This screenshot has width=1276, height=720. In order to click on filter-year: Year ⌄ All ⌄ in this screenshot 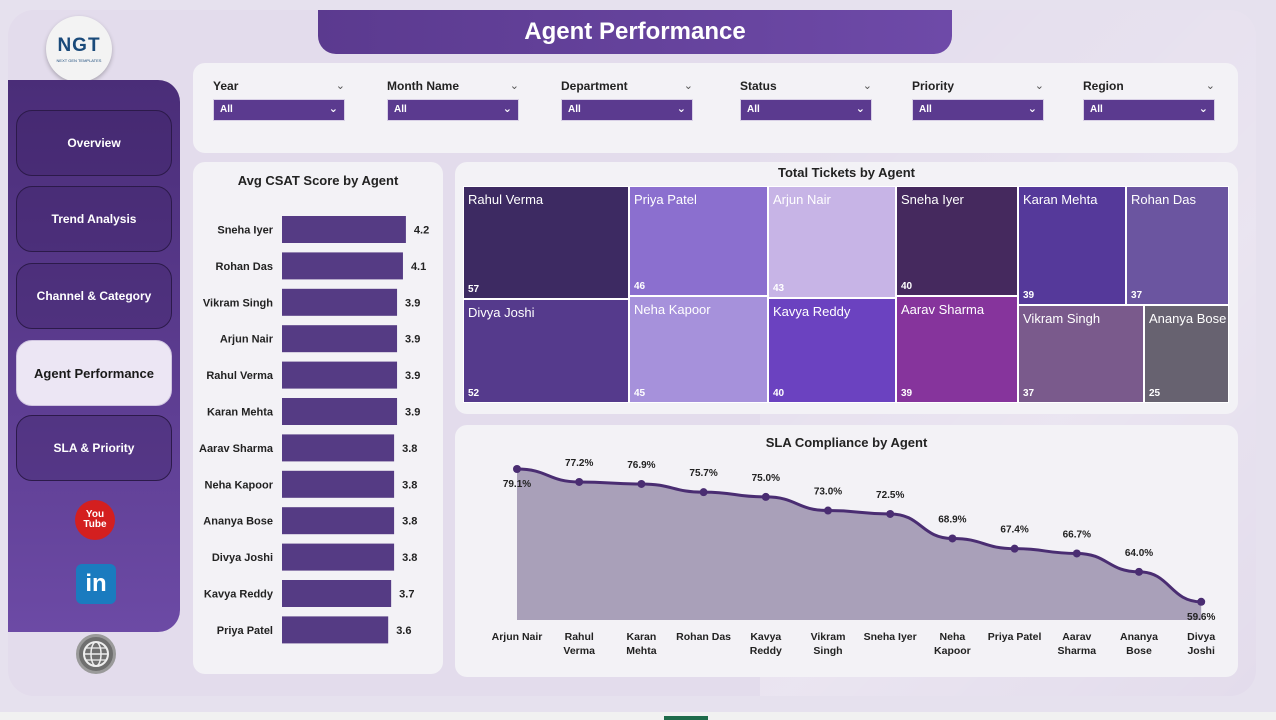, I will do `click(279, 100)`.